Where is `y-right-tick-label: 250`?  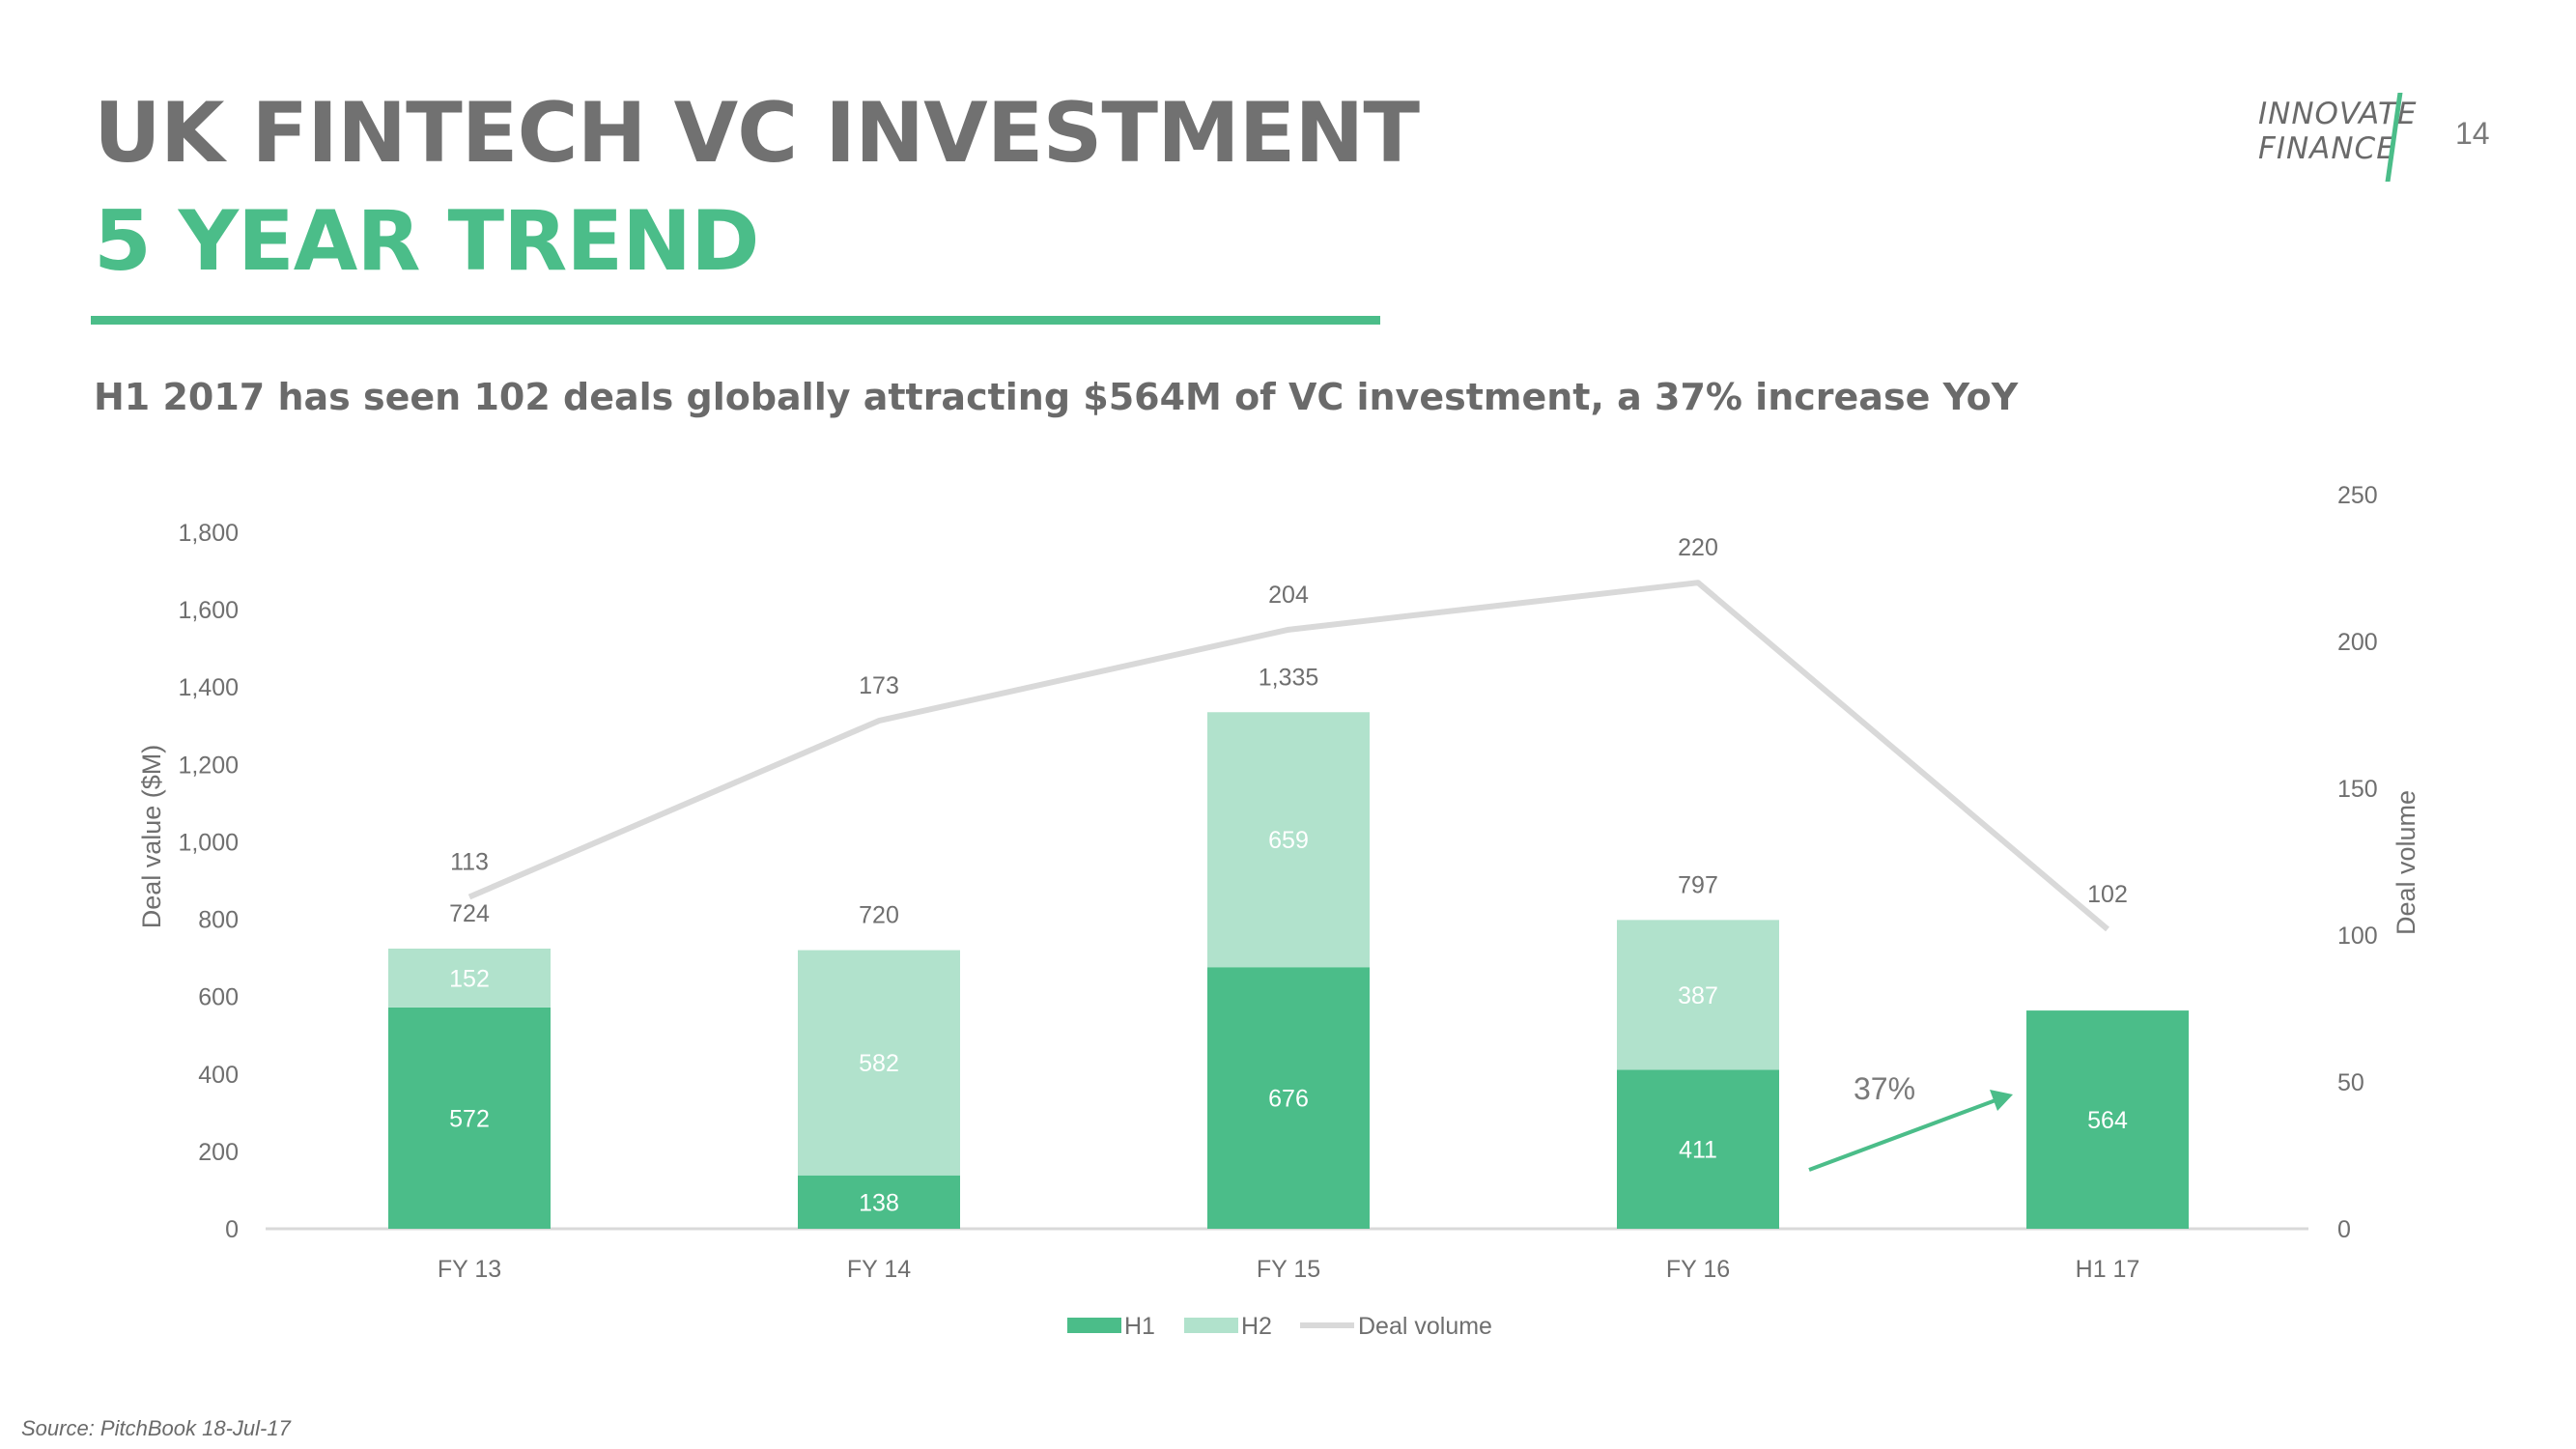
y-right-tick-label: 250 is located at coordinates (2357, 495).